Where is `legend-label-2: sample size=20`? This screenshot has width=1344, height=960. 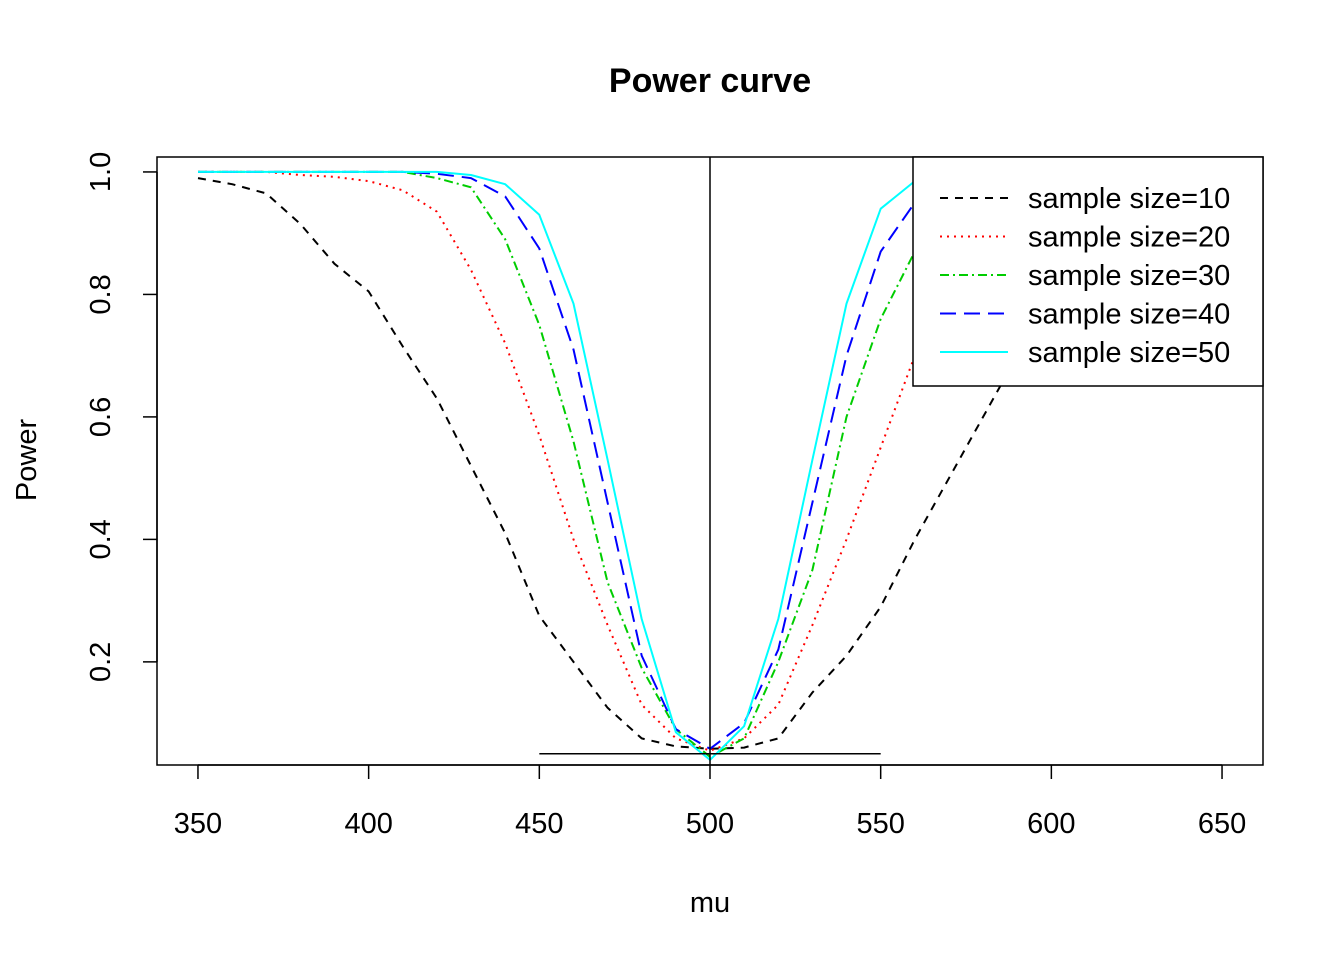
legend-label-2: sample size=20 is located at coordinates (1129, 238).